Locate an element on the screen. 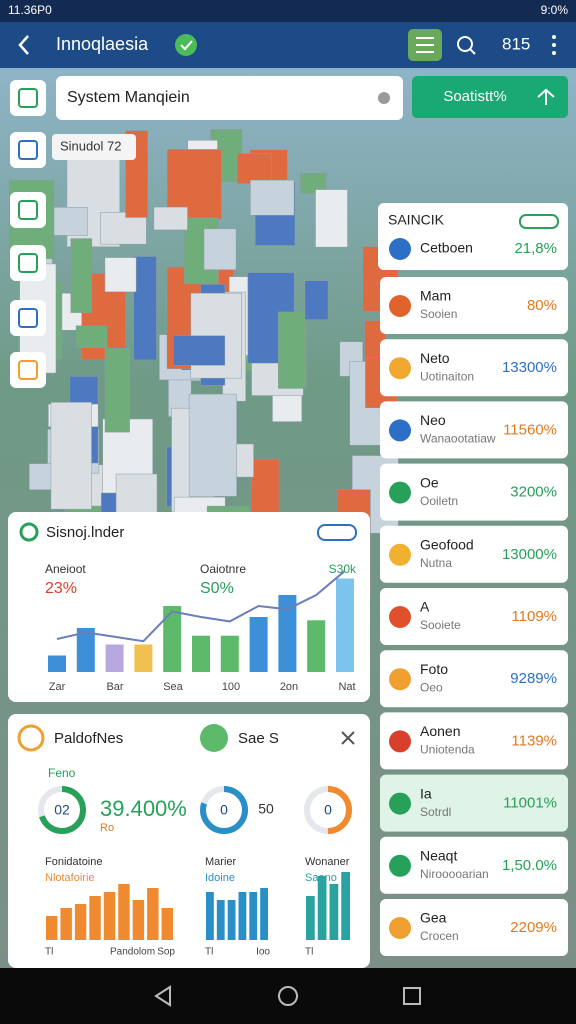 The height and width of the screenshot is (1024, 576). group-x-label: Ioo is located at coordinates (263, 952).